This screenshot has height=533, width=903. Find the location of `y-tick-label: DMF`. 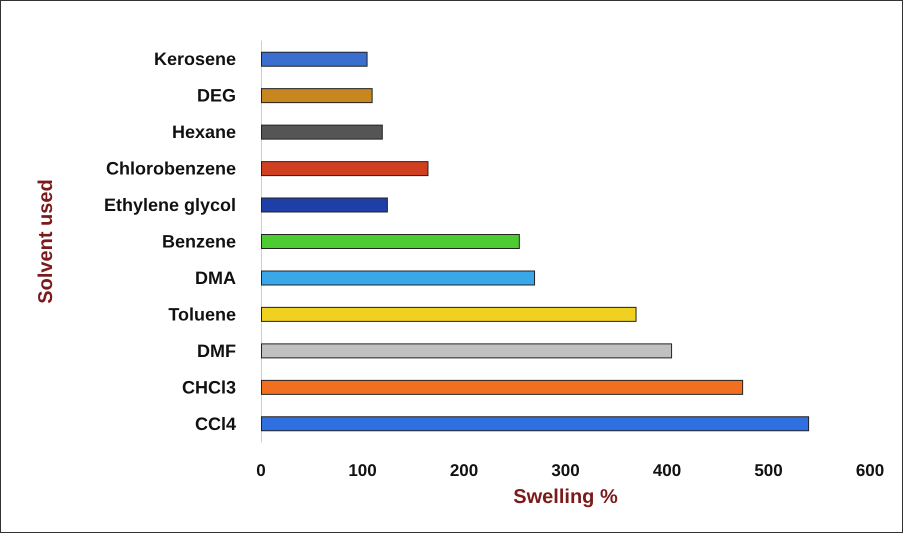

y-tick-label: DMF is located at coordinates (216, 350).